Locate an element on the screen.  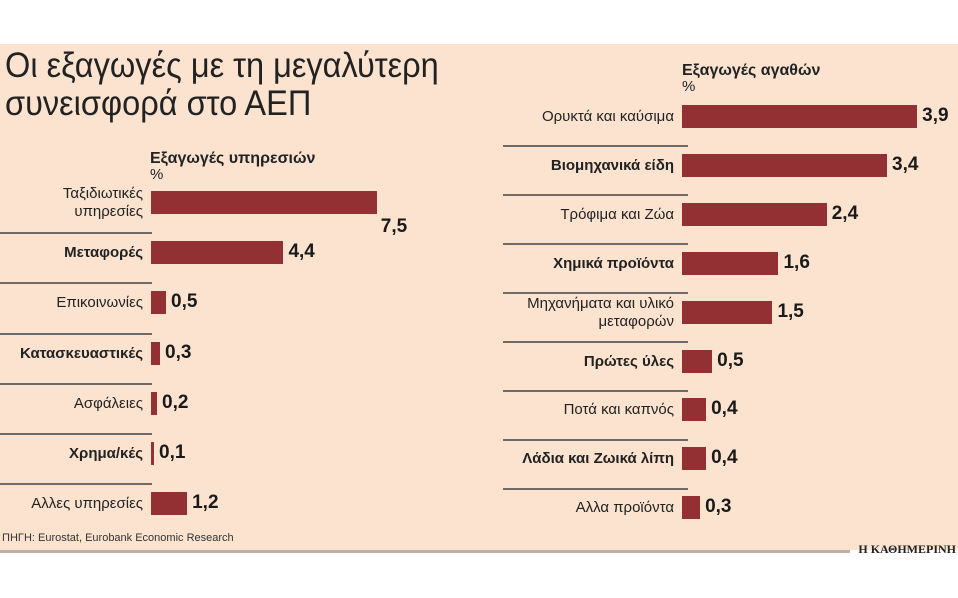
goods-unit: % is located at coordinates (689, 86).